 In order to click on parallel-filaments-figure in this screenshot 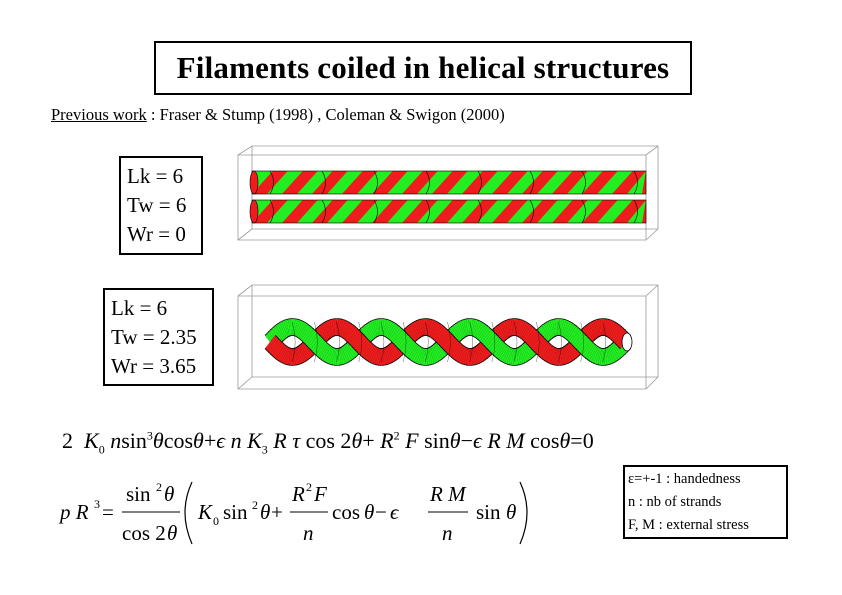, I will do `click(448, 193)`.